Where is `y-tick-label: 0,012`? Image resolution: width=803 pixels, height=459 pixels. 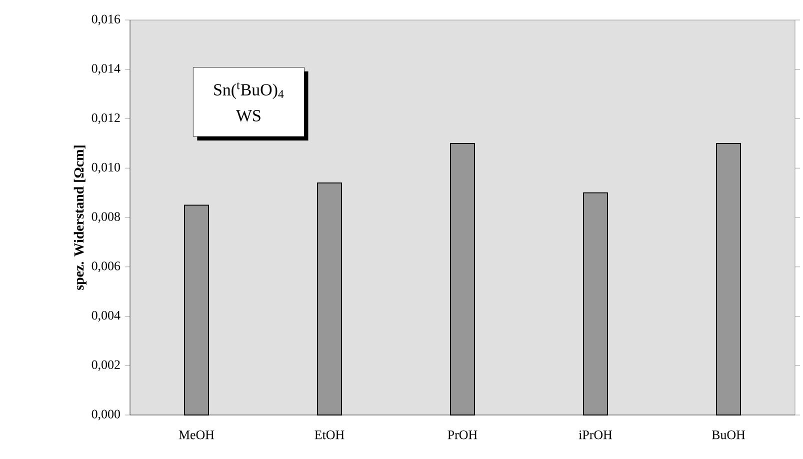
y-tick-label: 0,012 is located at coordinates (106, 118).